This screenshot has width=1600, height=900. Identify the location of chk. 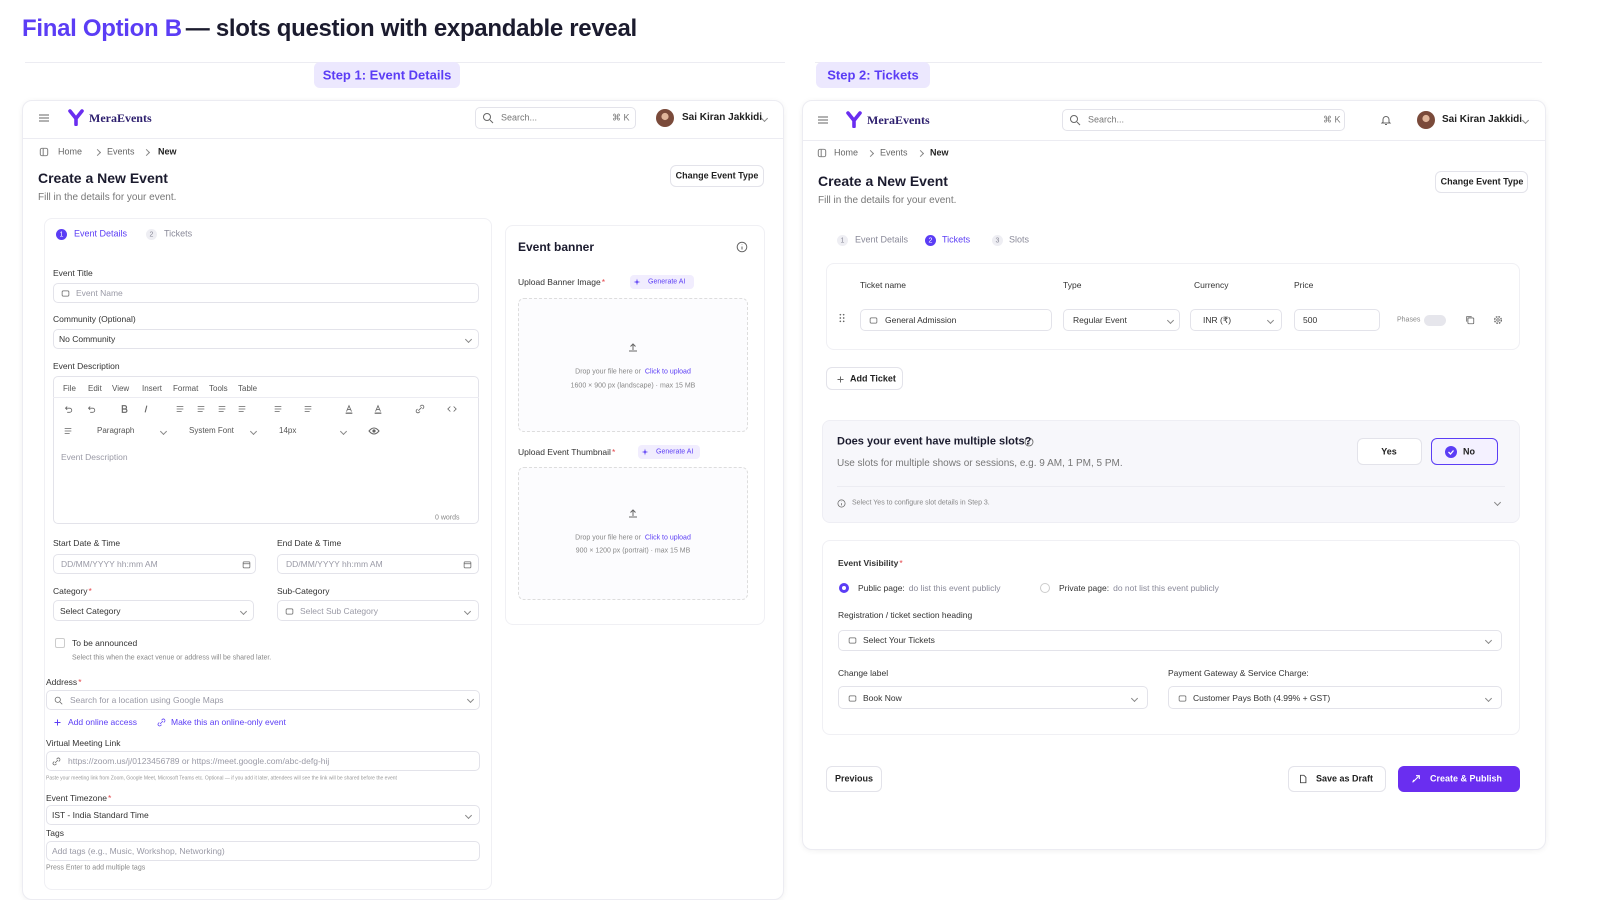
(60, 643).